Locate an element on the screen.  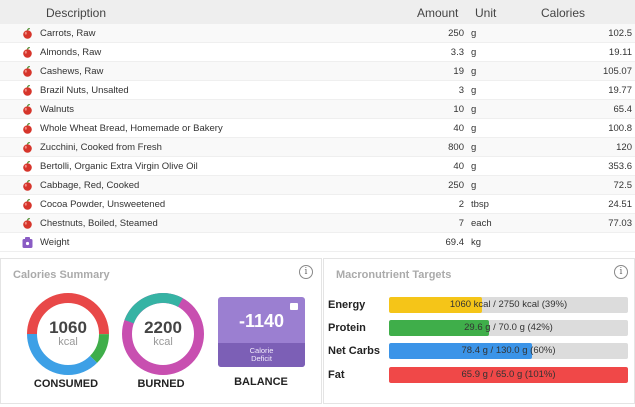
balance-card: -1140 Calorie Deficit is located at coordinates (261, 332).